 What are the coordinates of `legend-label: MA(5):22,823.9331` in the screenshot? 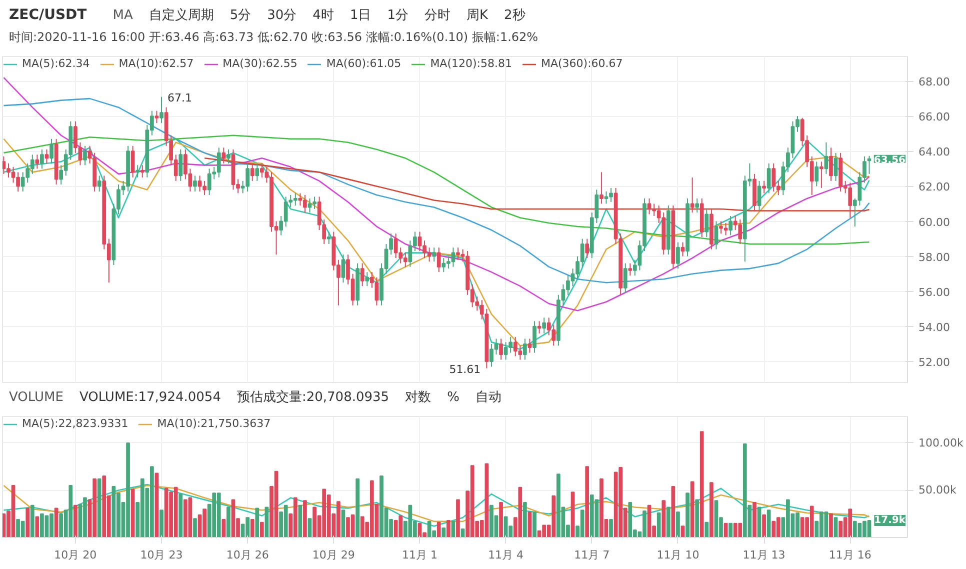 It's located at (75, 423).